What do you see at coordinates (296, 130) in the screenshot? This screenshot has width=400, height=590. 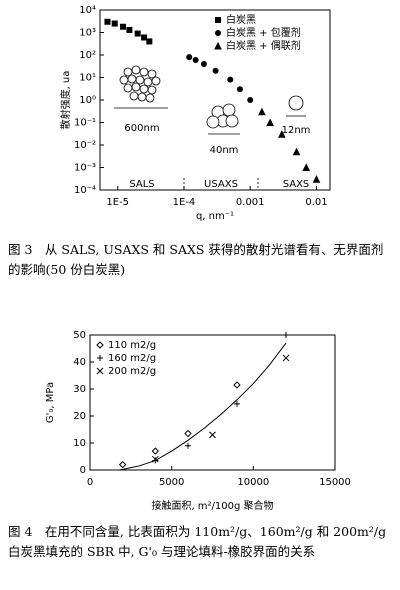 I see `annotation: 12nm` at bounding box center [296, 130].